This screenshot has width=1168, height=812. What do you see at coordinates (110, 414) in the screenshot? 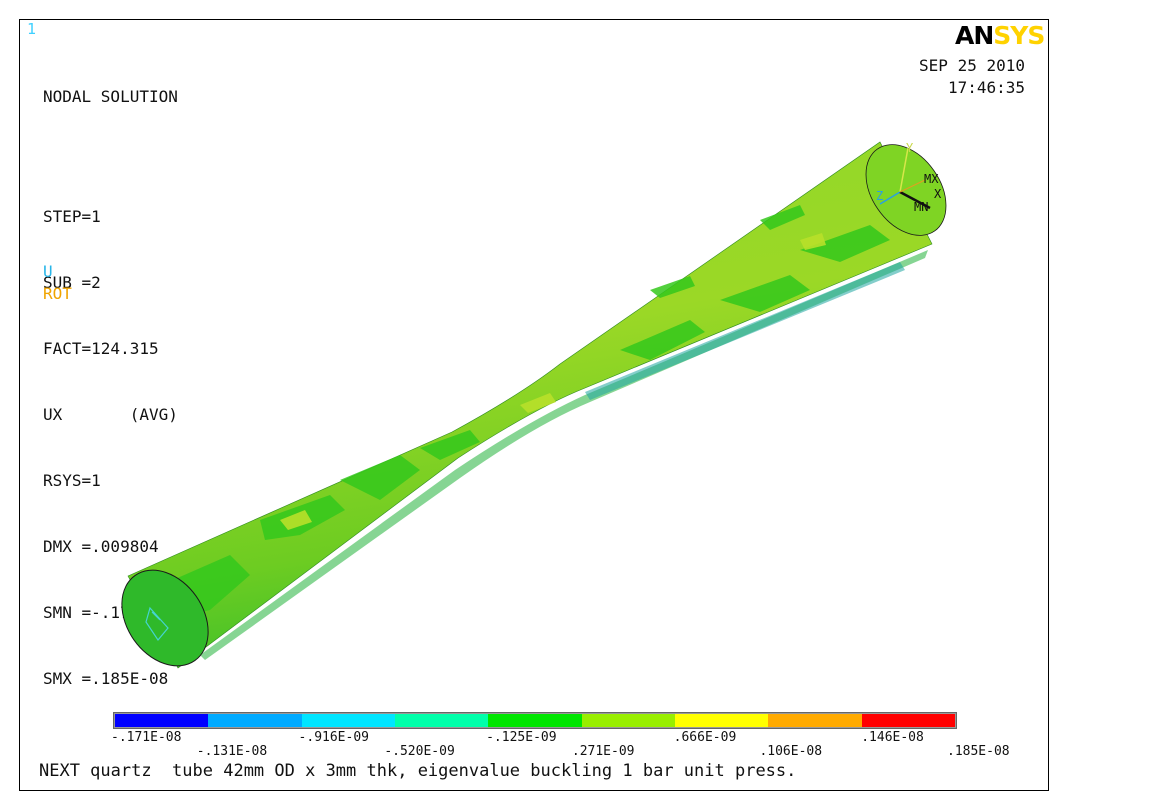
I see `ux-label: UX (AVG)` at bounding box center [110, 414].